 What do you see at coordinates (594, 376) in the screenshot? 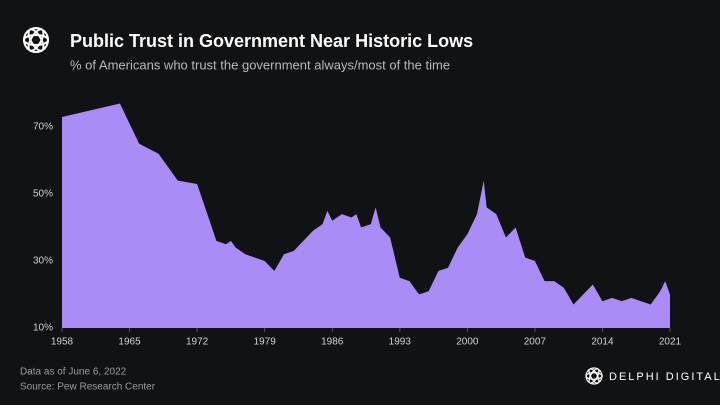
I see `brand-logo` at bounding box center [594, 376].